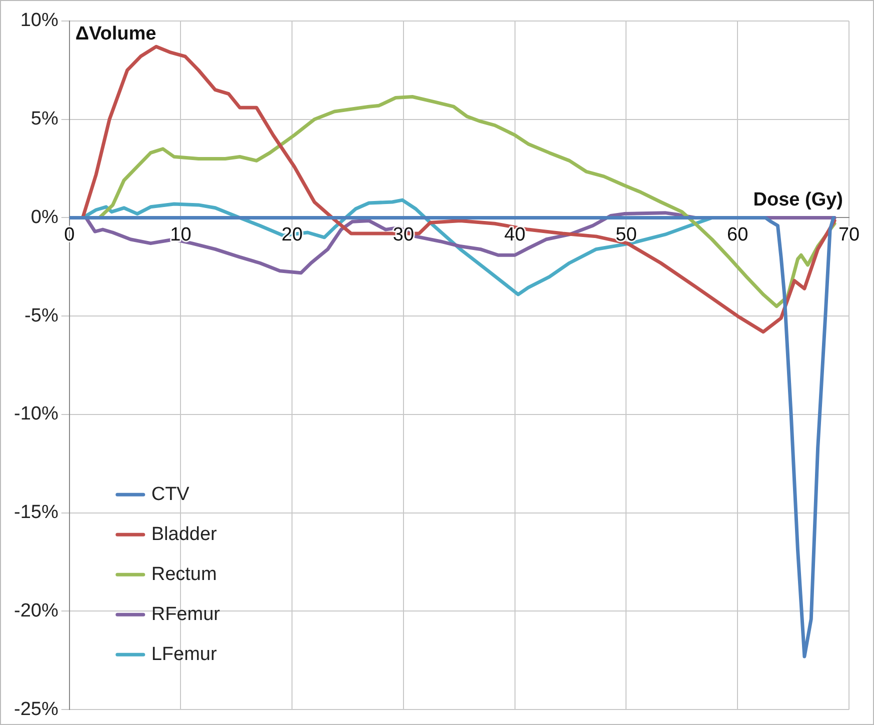 This screenshot has height=725, width=874. Describe the element at coordinates (44, 217) in the screenshot. I see `y-tick-label: 0%` at that location.